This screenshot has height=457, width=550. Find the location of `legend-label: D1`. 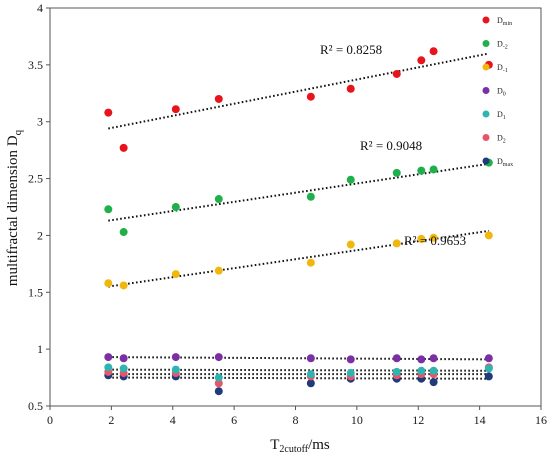

legend-label: D1 is located at coordinates (501, 115).